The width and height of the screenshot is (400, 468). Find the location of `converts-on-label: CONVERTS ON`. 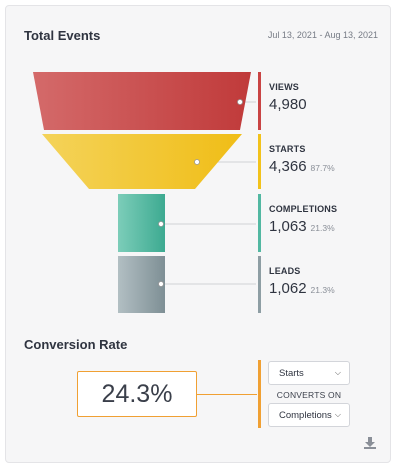

converts-on-label: CONVERTS ON is located at coordinates (309, 395).